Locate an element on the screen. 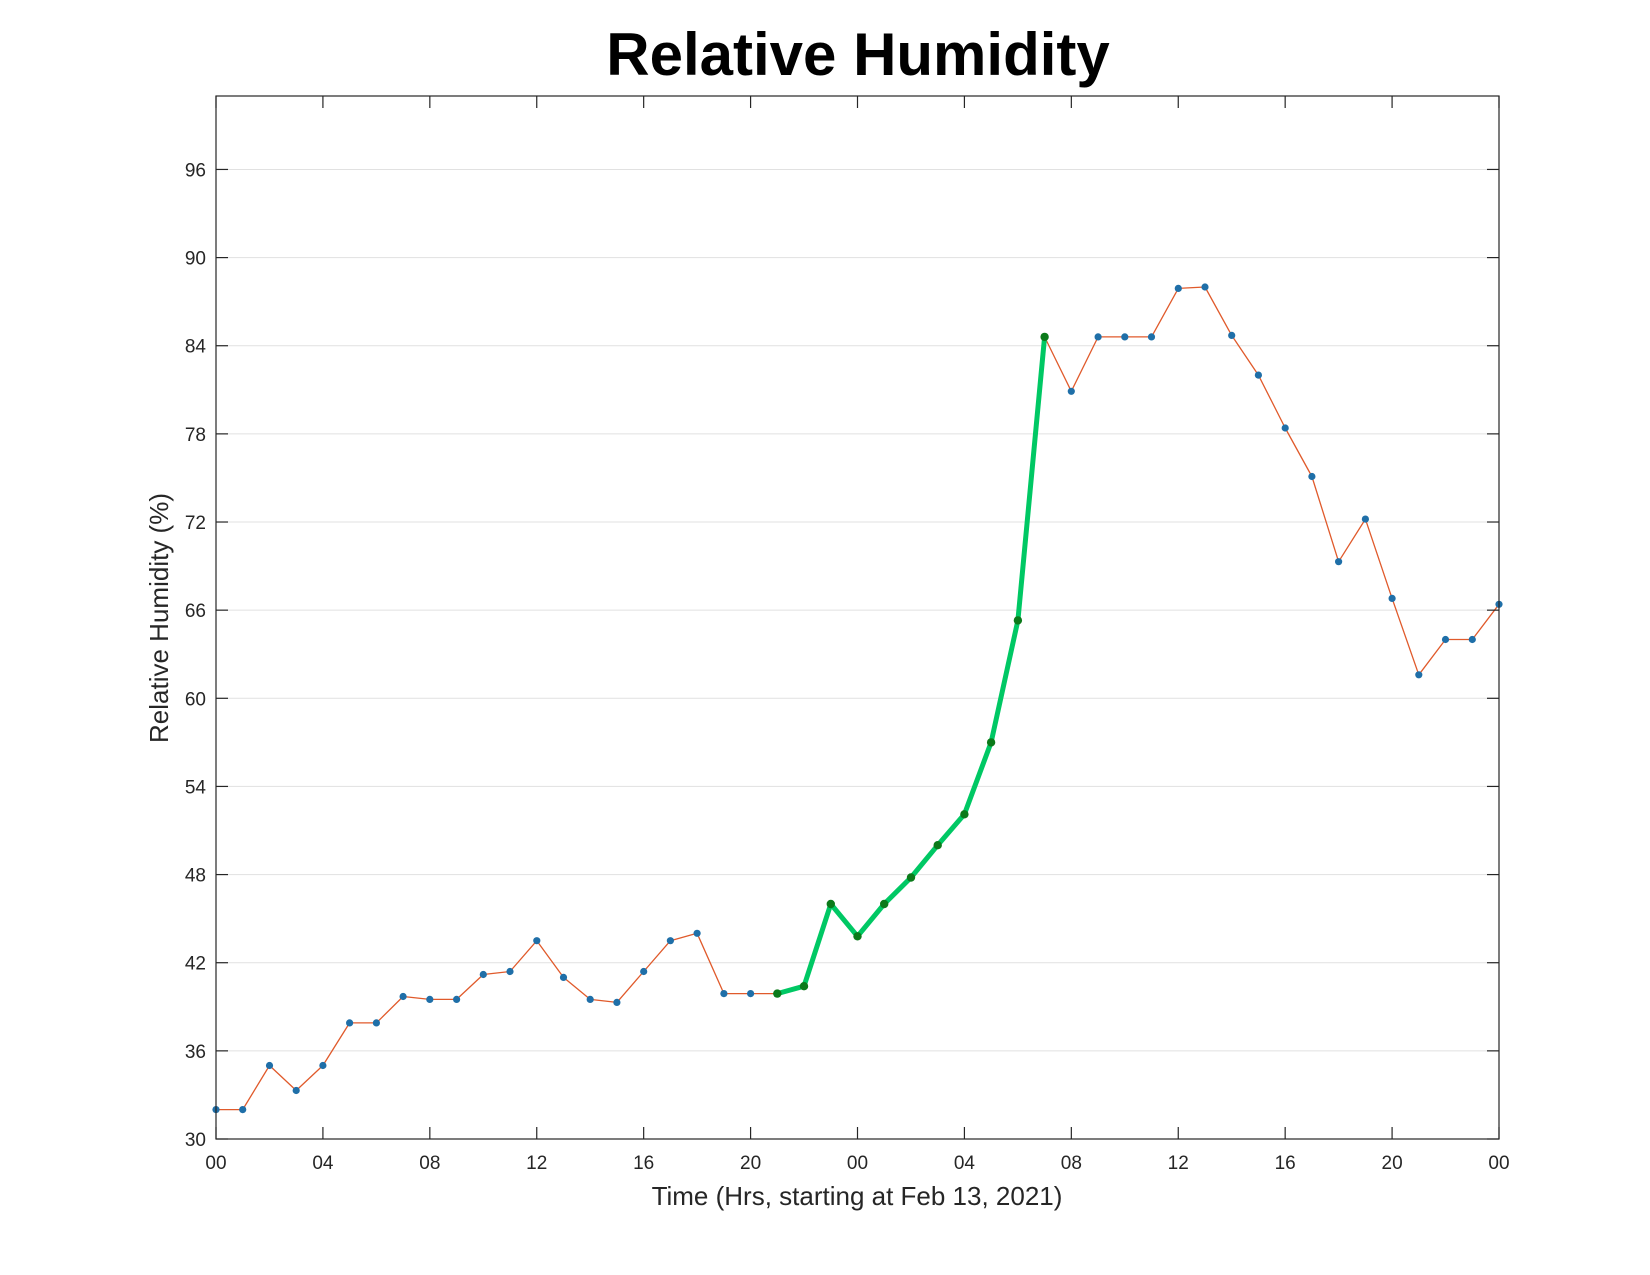  y-axis-label: Relative Humidity (%) is located at coordinates (159, 618).